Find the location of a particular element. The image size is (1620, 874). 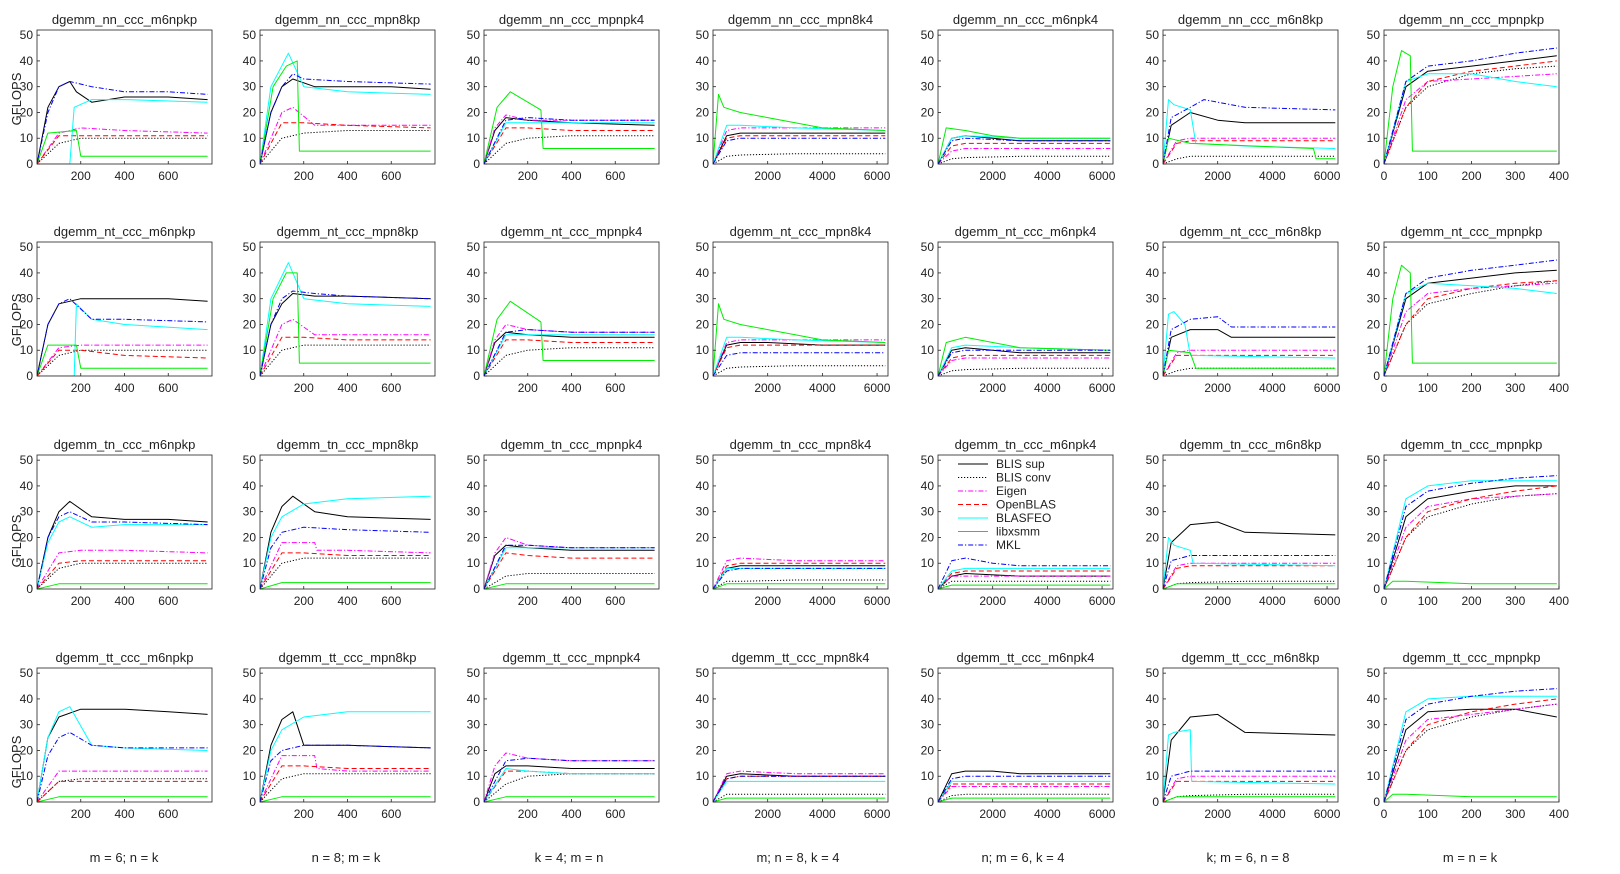

panel-title: dgemm_tn_ccc_mpnpkp is located at coordinates (1472, 444).